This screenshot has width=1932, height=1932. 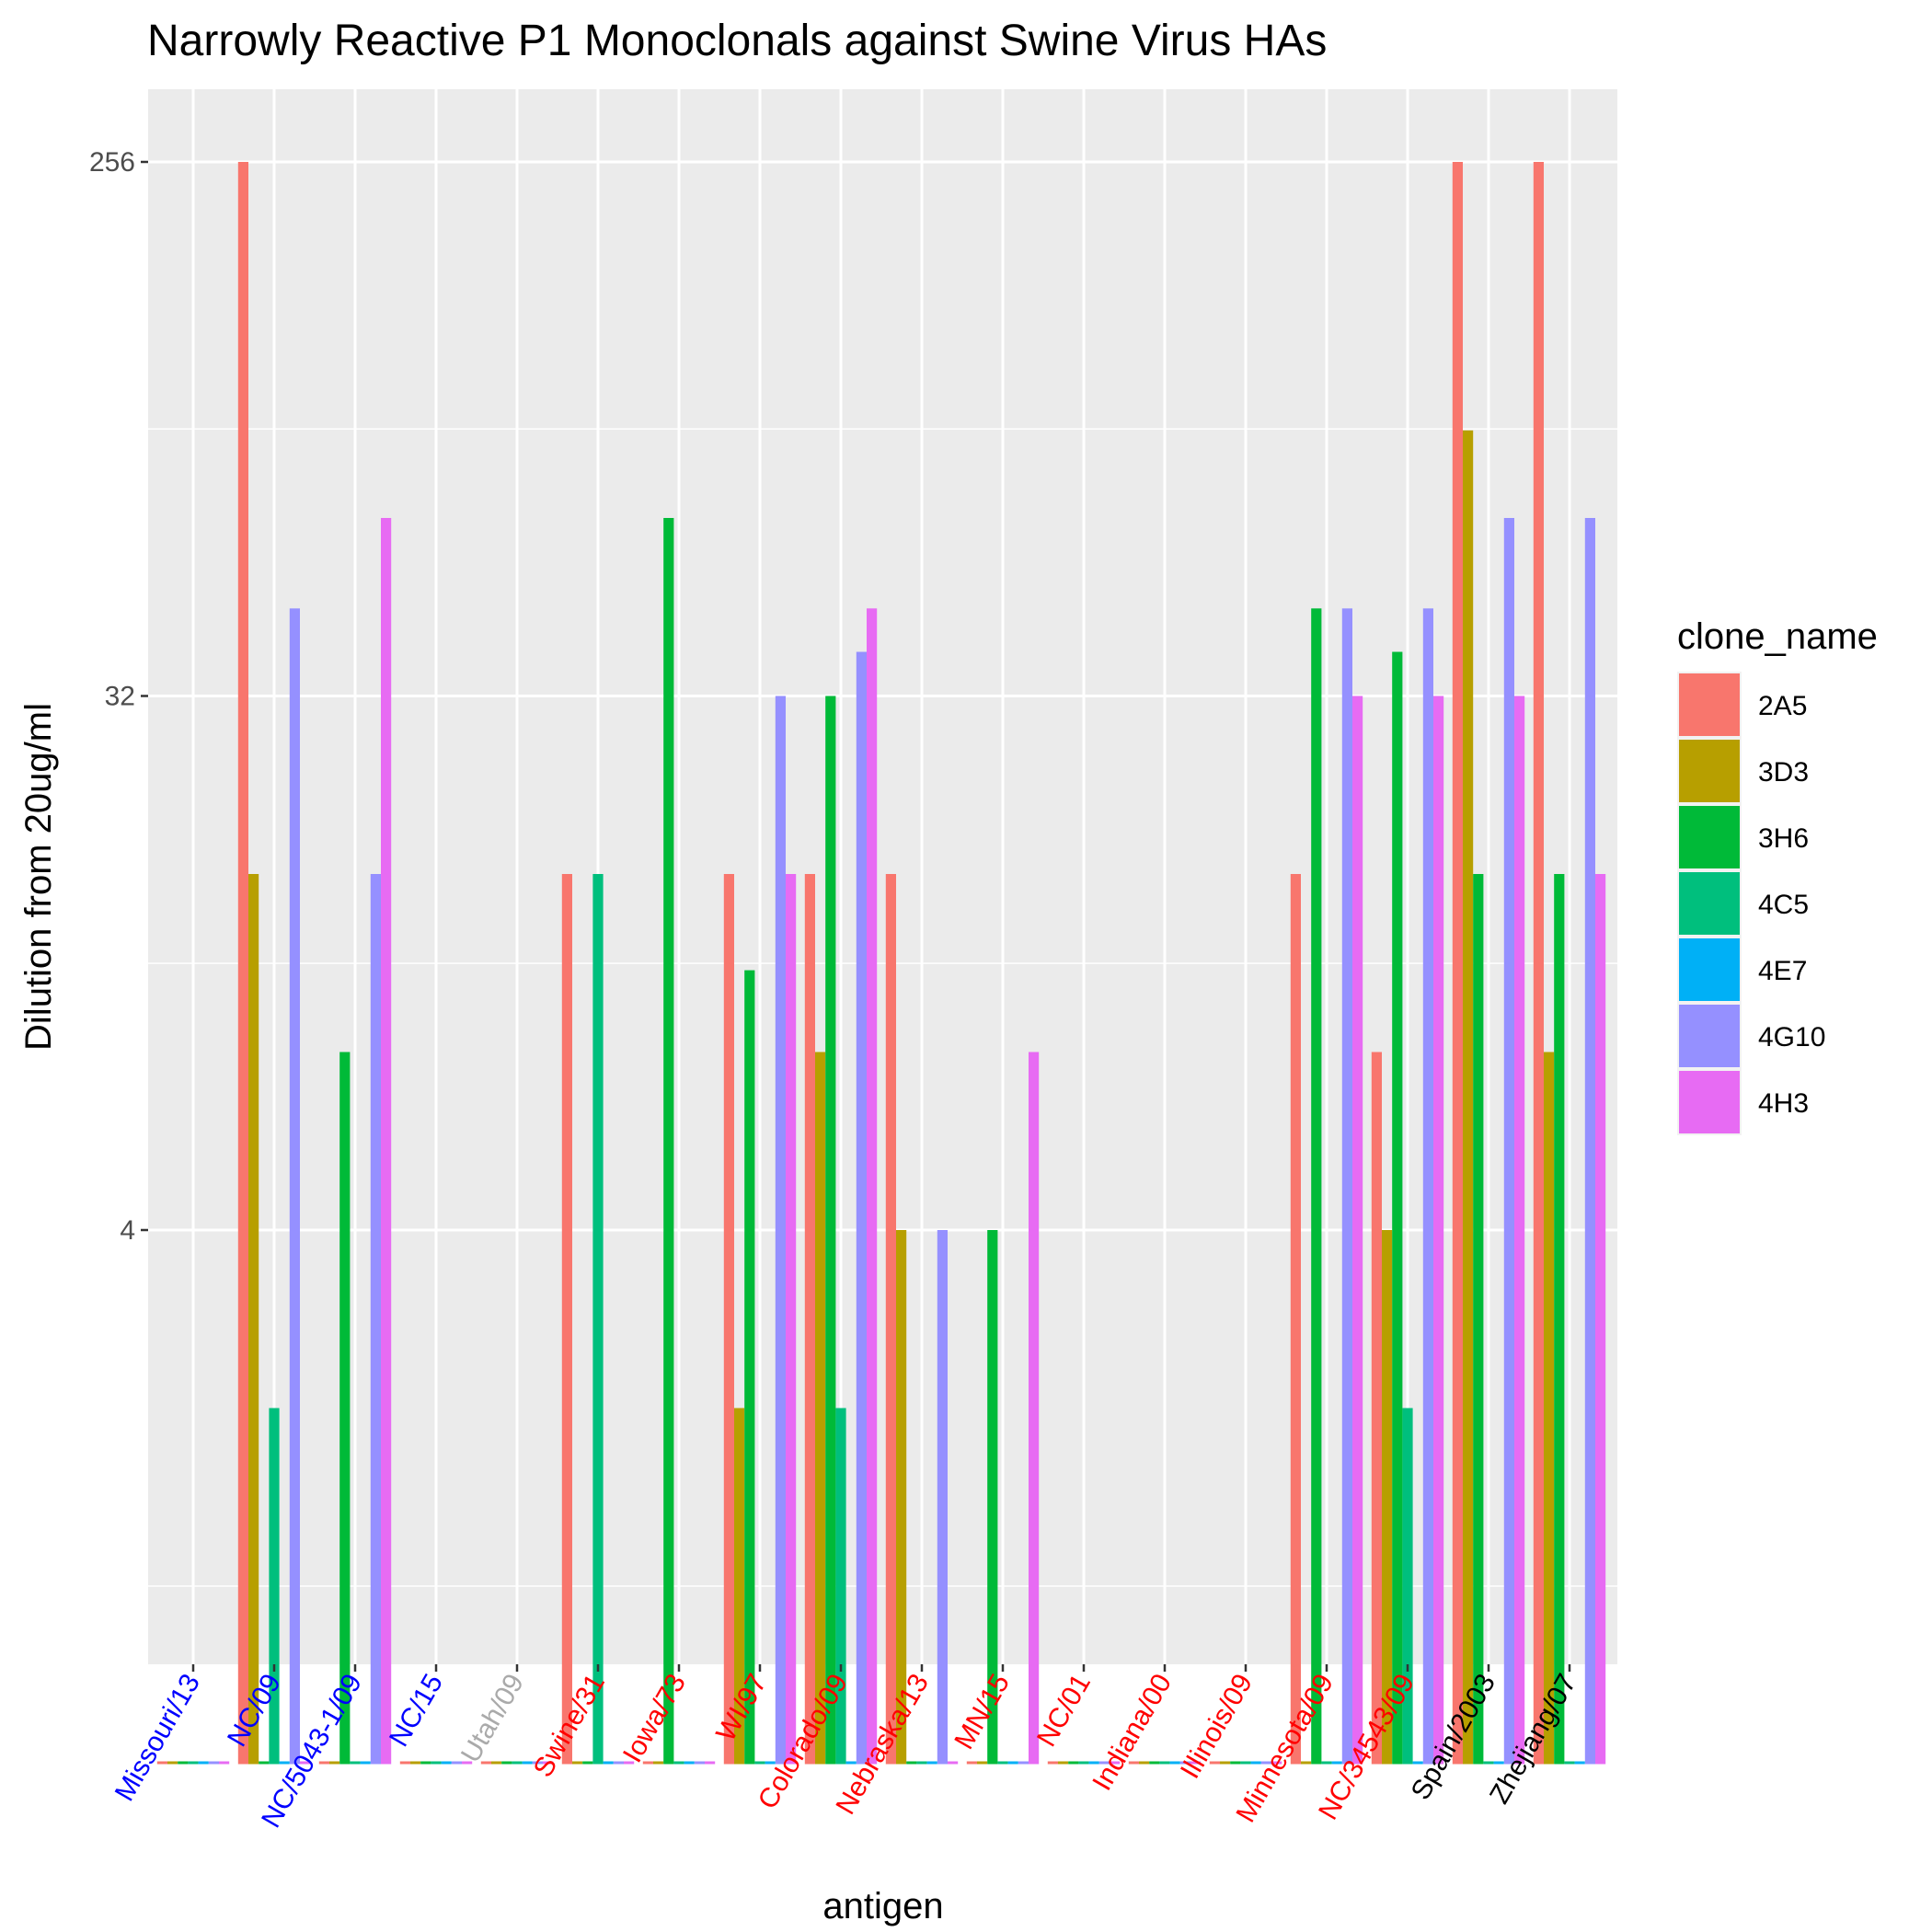 What do you see at coordinates (127, 1230) in the screenshot?
I see `y-tick-label: 4` at bounding box center [127, 1230].